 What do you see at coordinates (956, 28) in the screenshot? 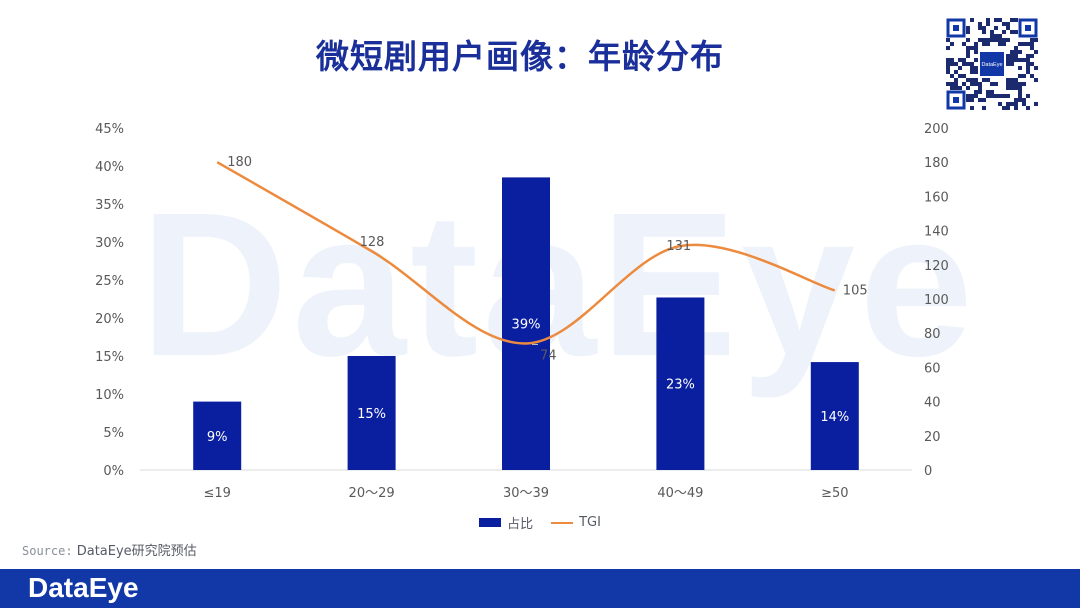
I see `qr-finder-top-left` at bounding box center [956, 28].